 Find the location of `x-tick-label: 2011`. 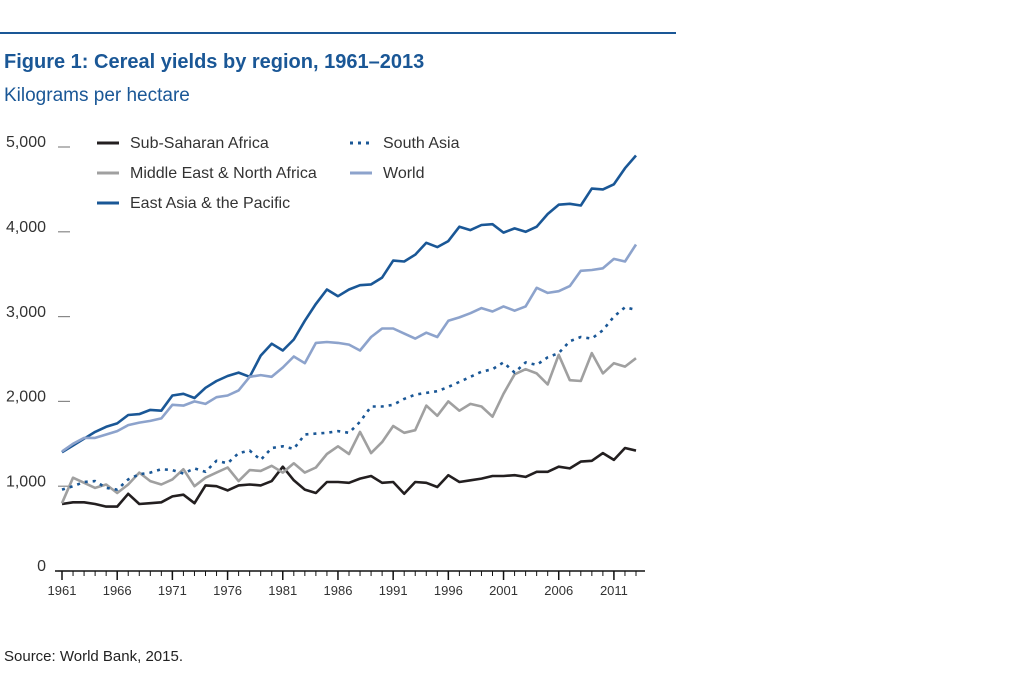

x-tick-label: 2011 is located at coordinates (614, 590).